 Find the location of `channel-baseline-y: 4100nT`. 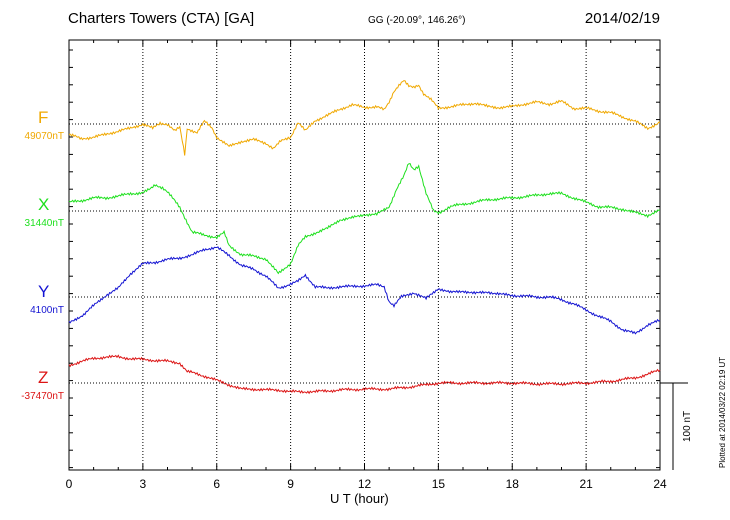

channel-baseline-y: 4100nT is located at coordinates (47, 310).